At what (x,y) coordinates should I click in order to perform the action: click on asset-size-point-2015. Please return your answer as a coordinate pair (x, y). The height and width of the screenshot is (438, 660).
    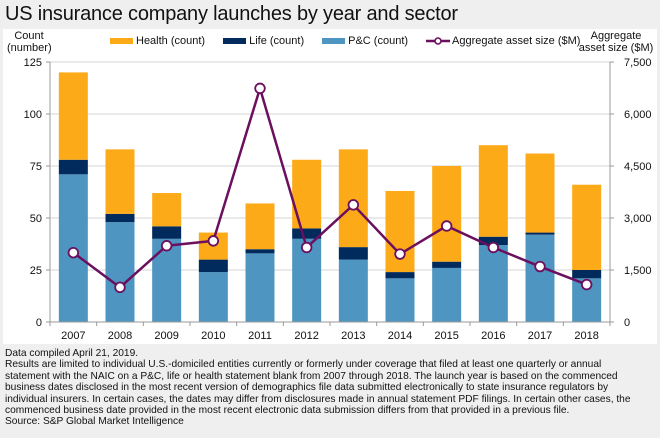
    Looking at the image, I should click on (446, 226).